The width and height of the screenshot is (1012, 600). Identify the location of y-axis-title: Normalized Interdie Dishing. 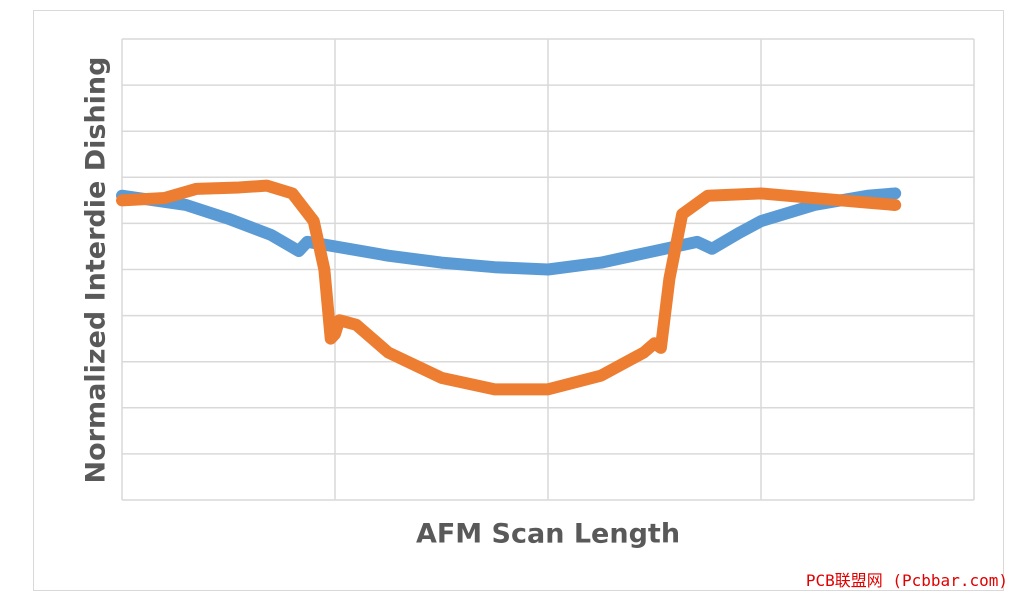
(96, 270).